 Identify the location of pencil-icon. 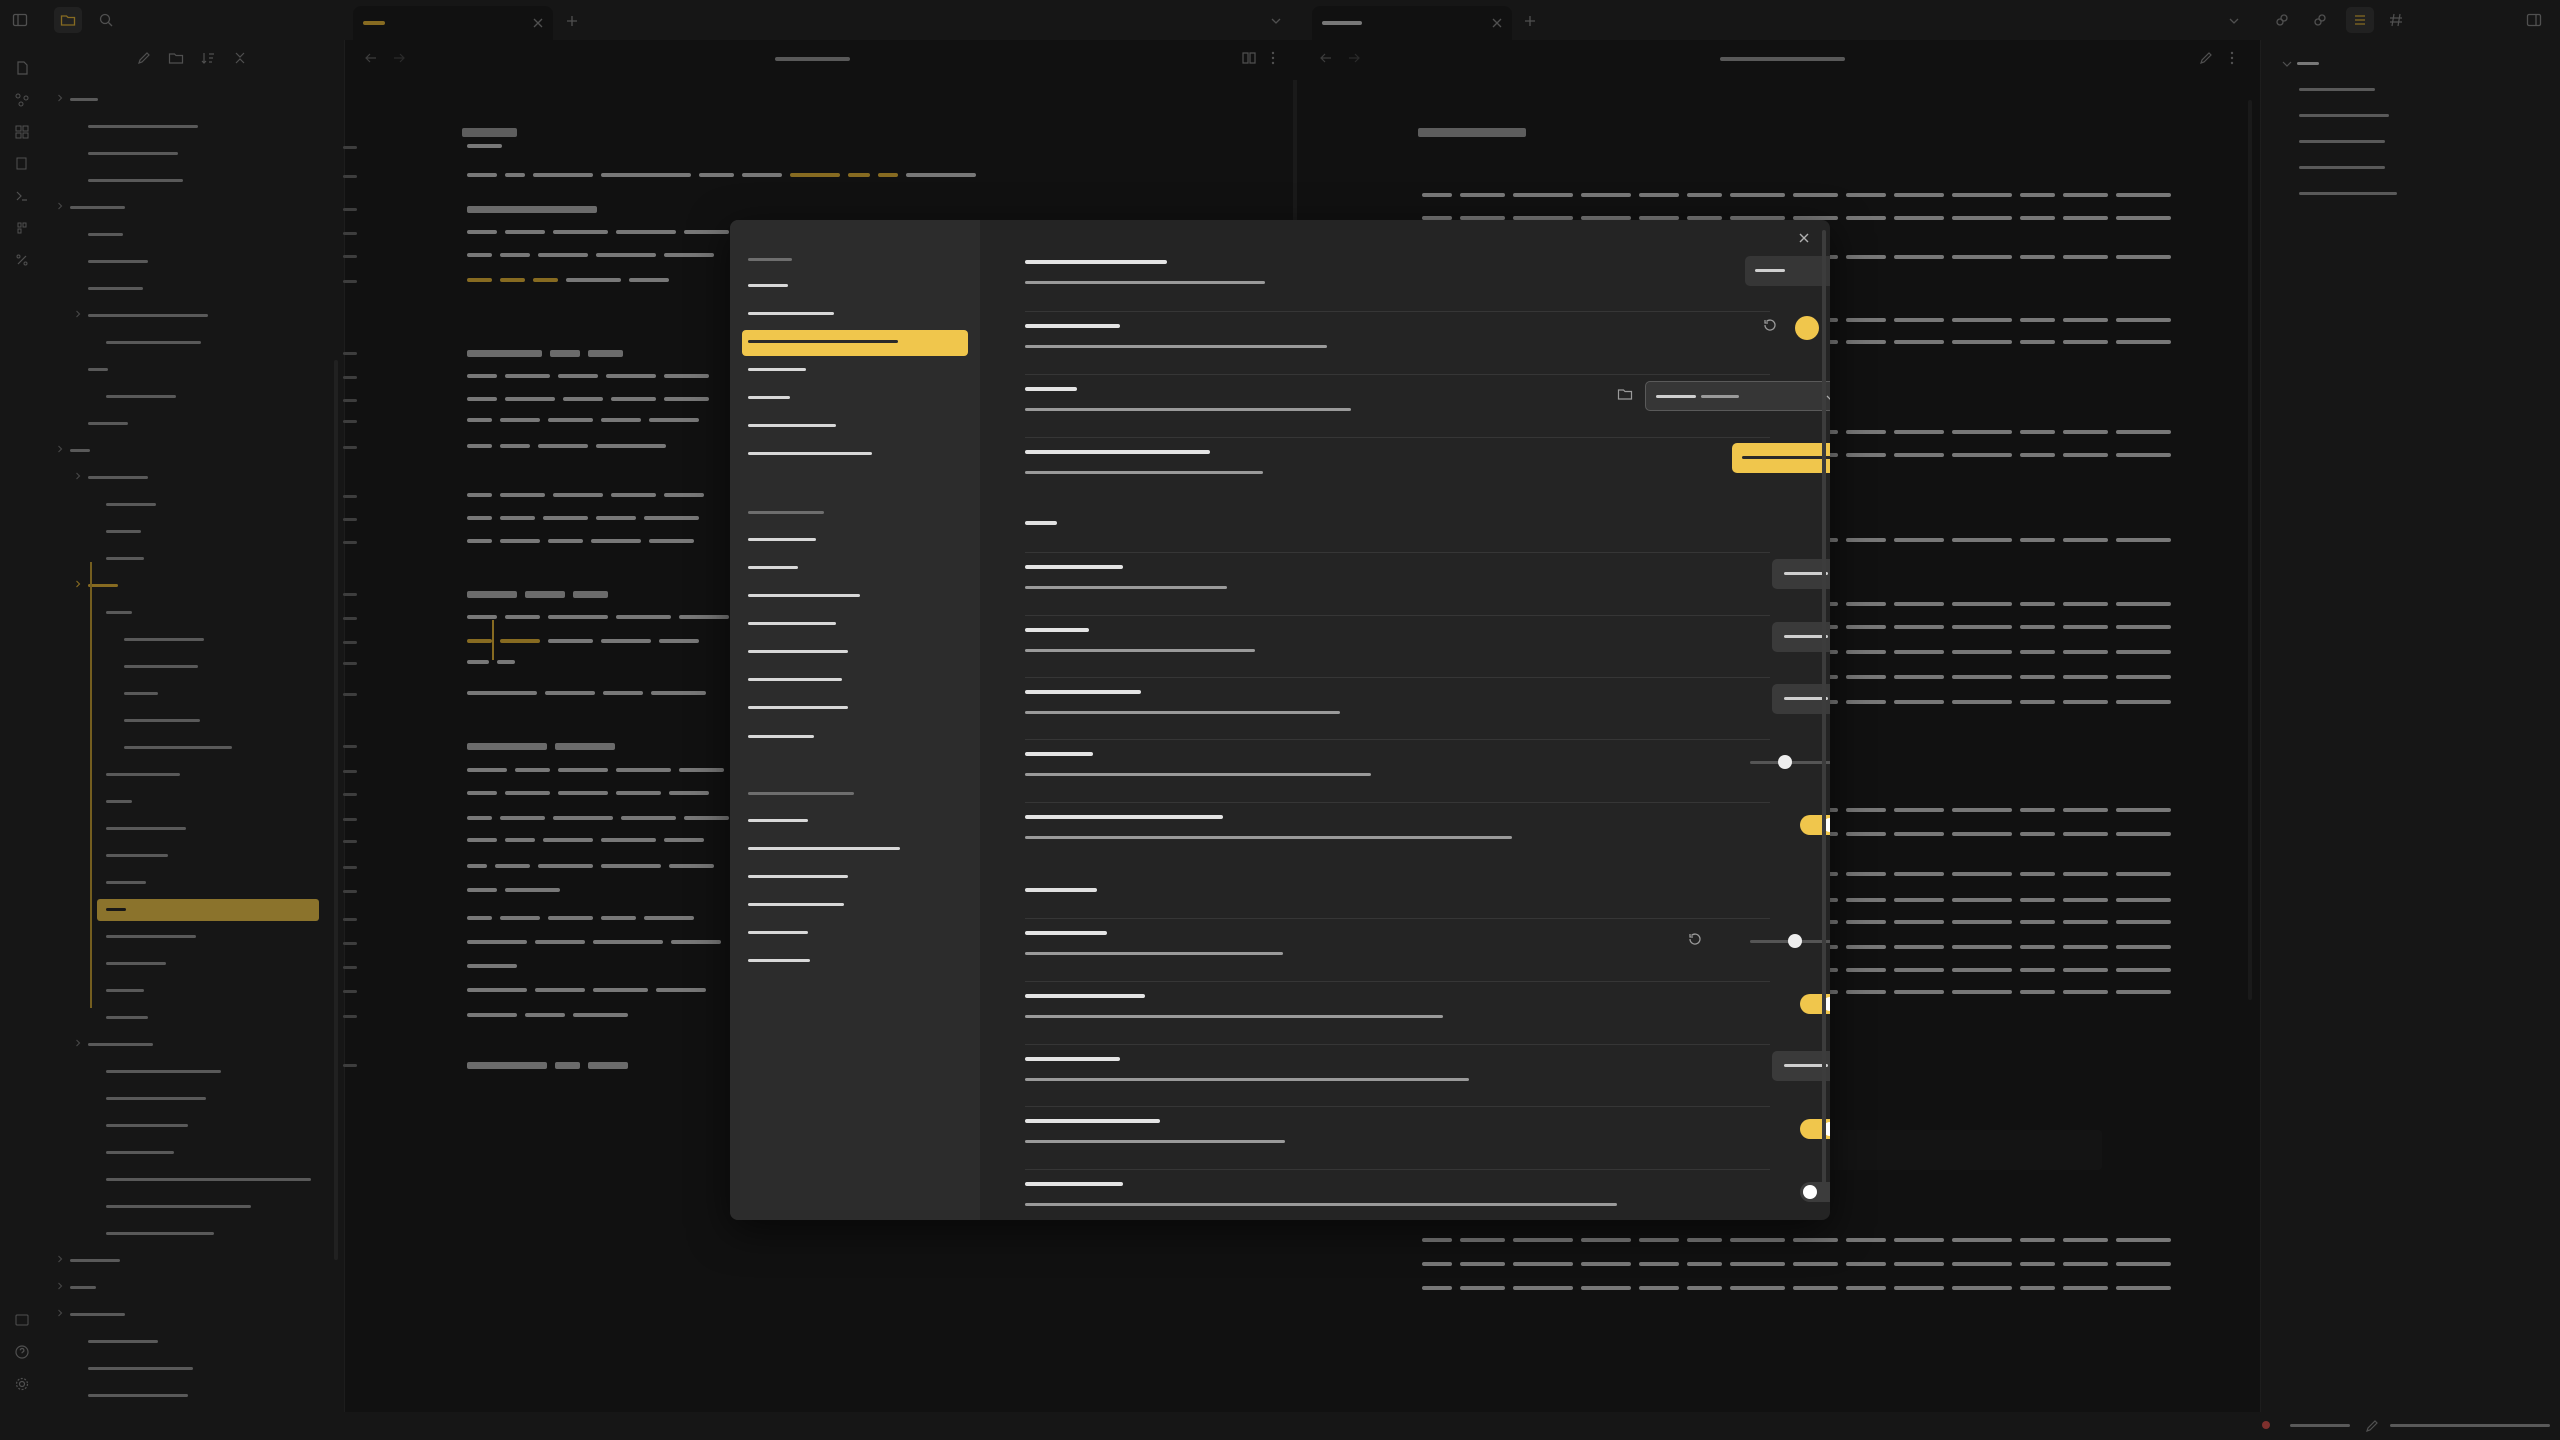
(2372, 1426).